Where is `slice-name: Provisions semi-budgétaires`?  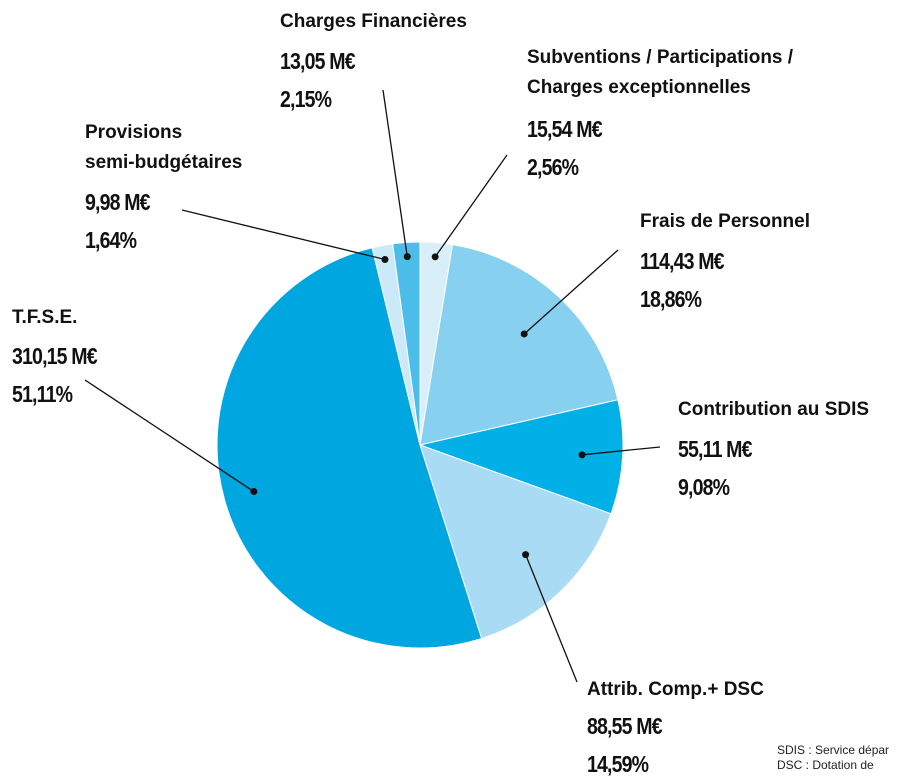 slice-name: Provisions semi-budgétaires is located at coordinates (164, 147).